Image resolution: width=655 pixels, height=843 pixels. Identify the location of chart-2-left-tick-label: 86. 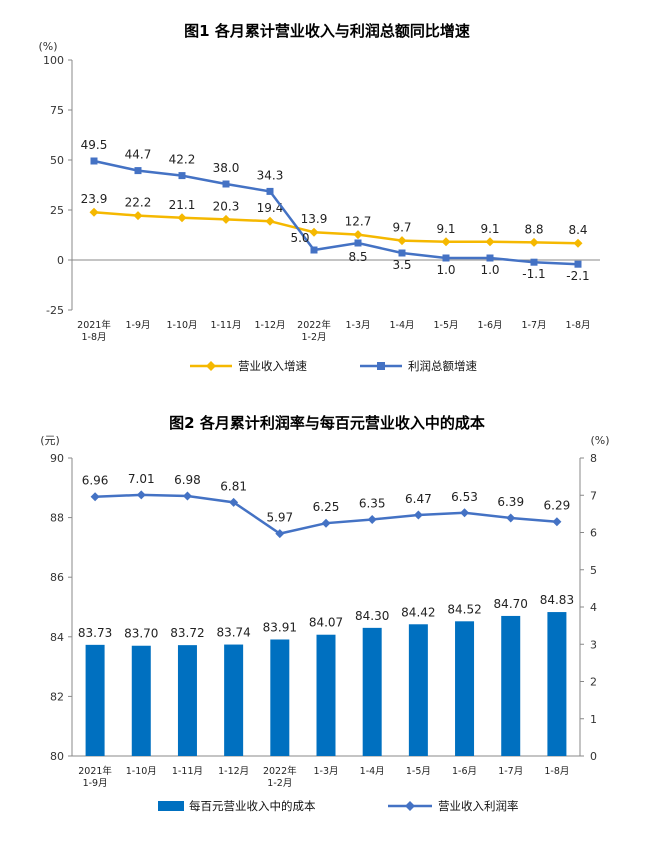
(57, 577).